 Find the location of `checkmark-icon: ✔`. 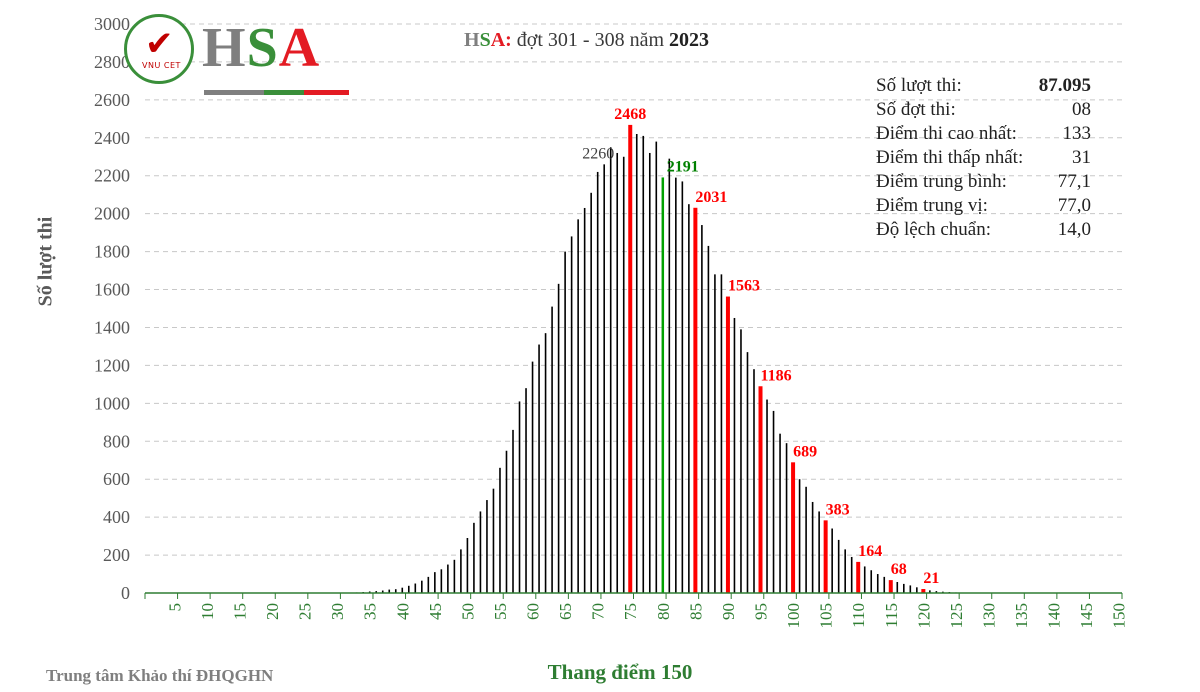

checkmark-icon: ✔ is located at coordinates (159, 44).